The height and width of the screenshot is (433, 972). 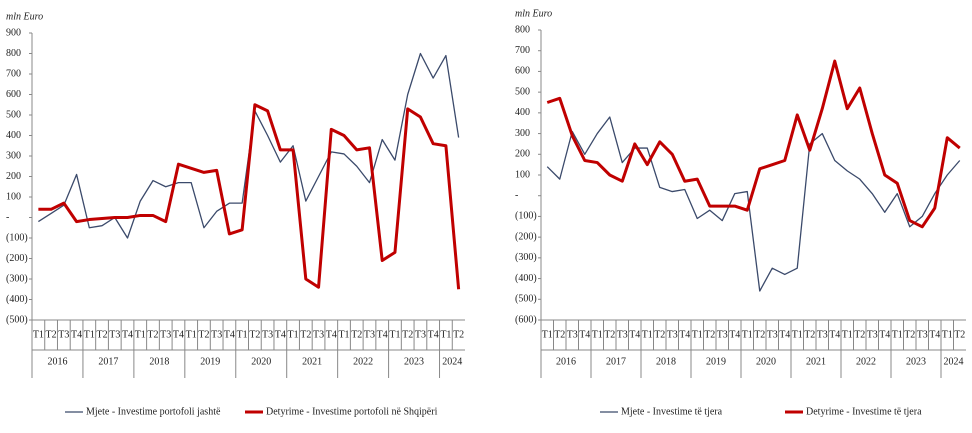 What do you see at coordinates (17, 299) in the screenshot?
I see `y-tick-label: (400)` at bounding box center [17, 299].